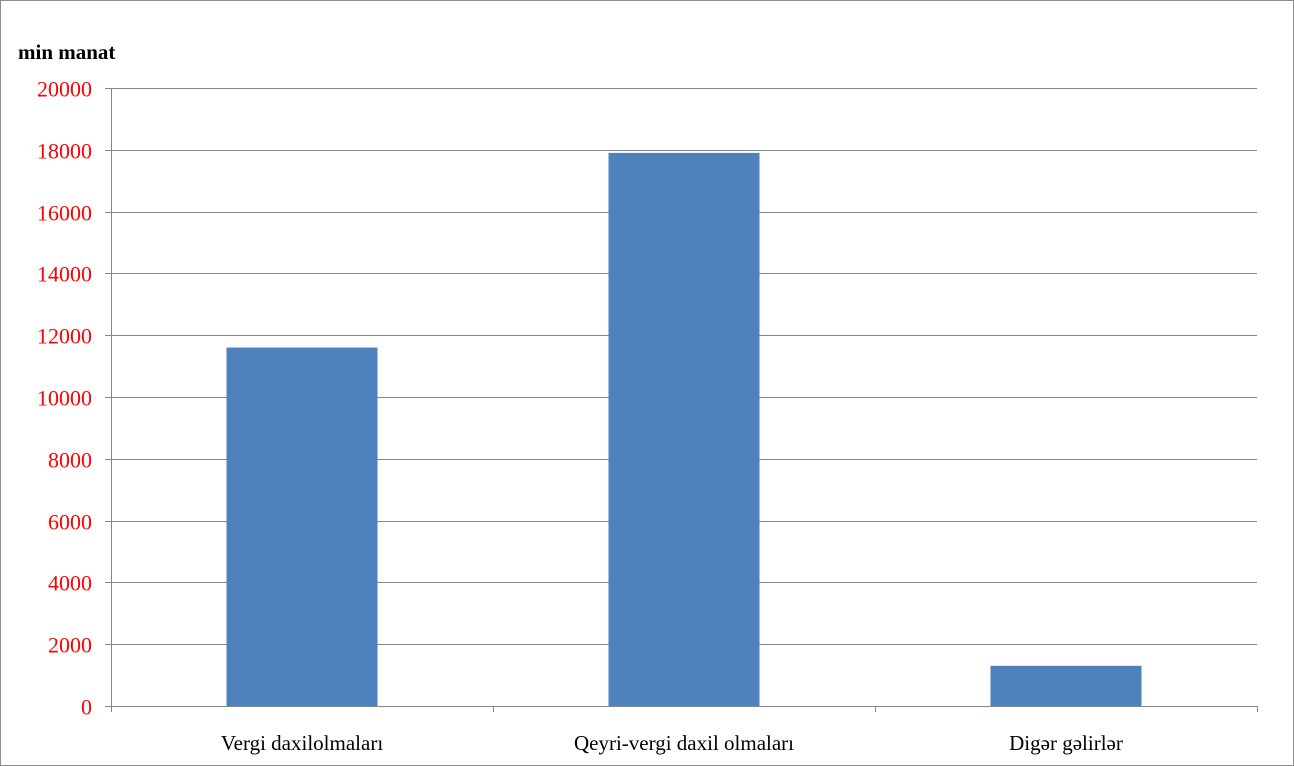 The height and width of the screenshot is (766, 1294). I want to click on x-tick-label: Qeyri-vergi daxil olmaları, so click(684, 743).